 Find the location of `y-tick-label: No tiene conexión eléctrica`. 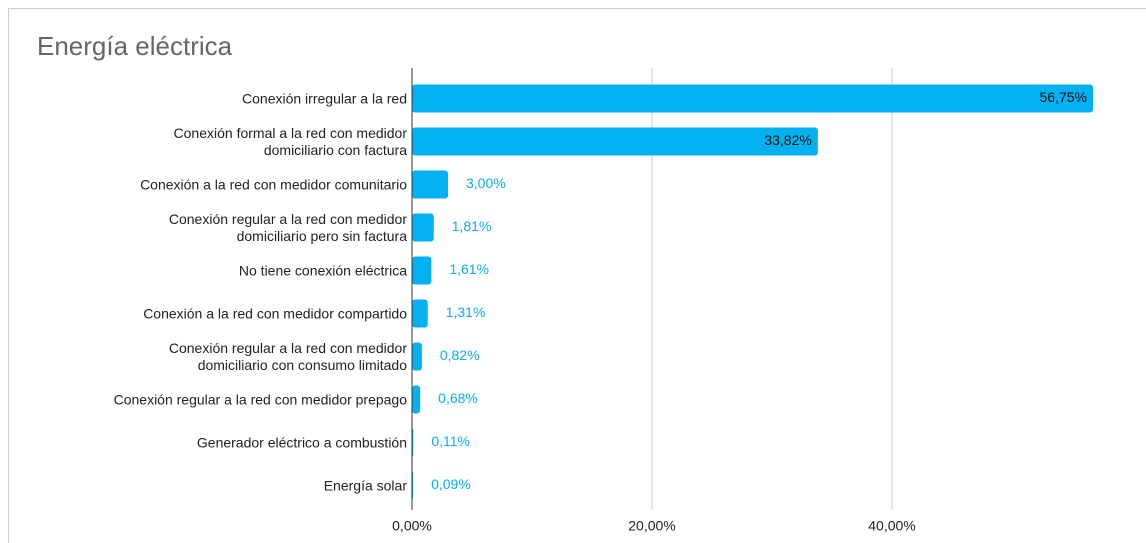

y-tick-label: No tiene conexión eléctrica is located at coordinates (322, 270).